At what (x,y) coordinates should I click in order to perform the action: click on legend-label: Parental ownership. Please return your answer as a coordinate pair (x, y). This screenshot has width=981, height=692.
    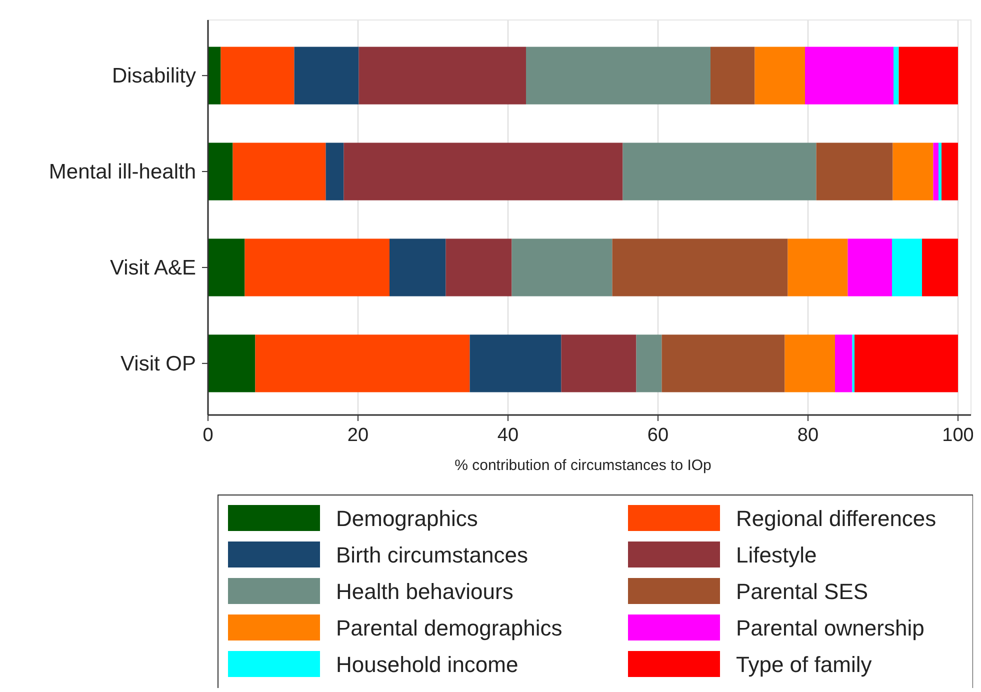
    Looking at the image, I should click on (830, 628).